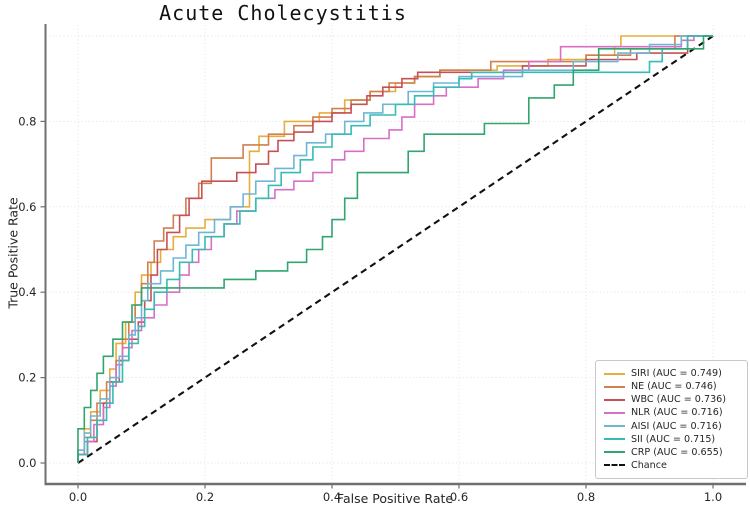 This screenshot has height=510, width=750. I want to click on y-tick-label: 0.8, so click(27, 121).